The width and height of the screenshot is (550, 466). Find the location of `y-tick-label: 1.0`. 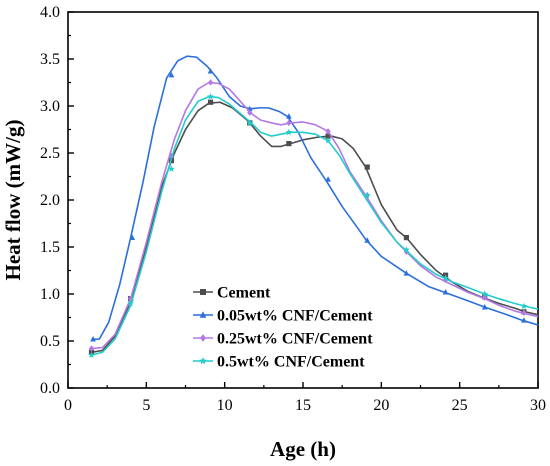

y-tick-label: 1.0 is located at coordinates (50, 294).